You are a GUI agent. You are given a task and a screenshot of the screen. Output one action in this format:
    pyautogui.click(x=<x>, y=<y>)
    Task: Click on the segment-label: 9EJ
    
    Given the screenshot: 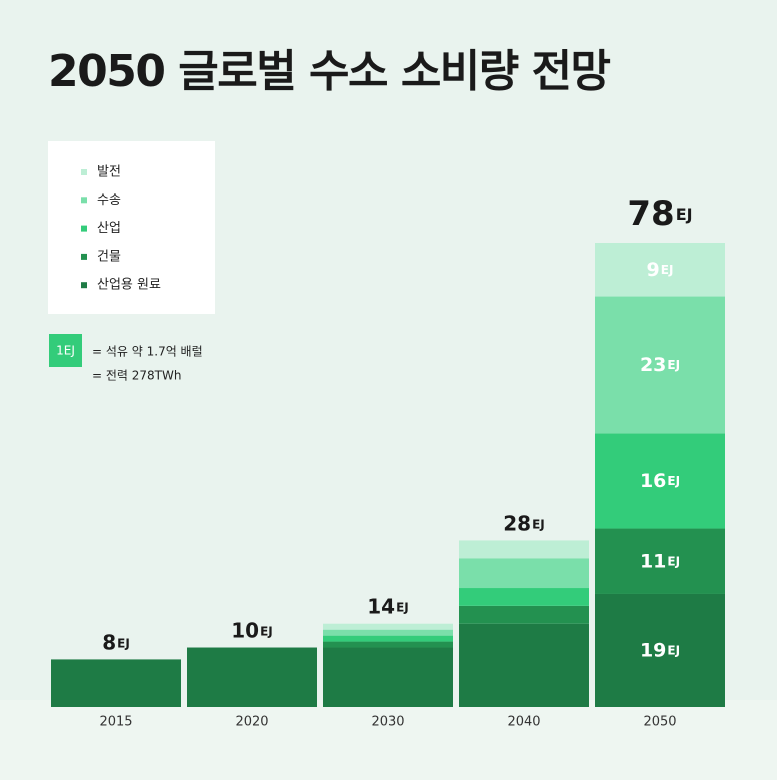 What is the action you would take?
    pyautogui.click(x=660, y=269)
    